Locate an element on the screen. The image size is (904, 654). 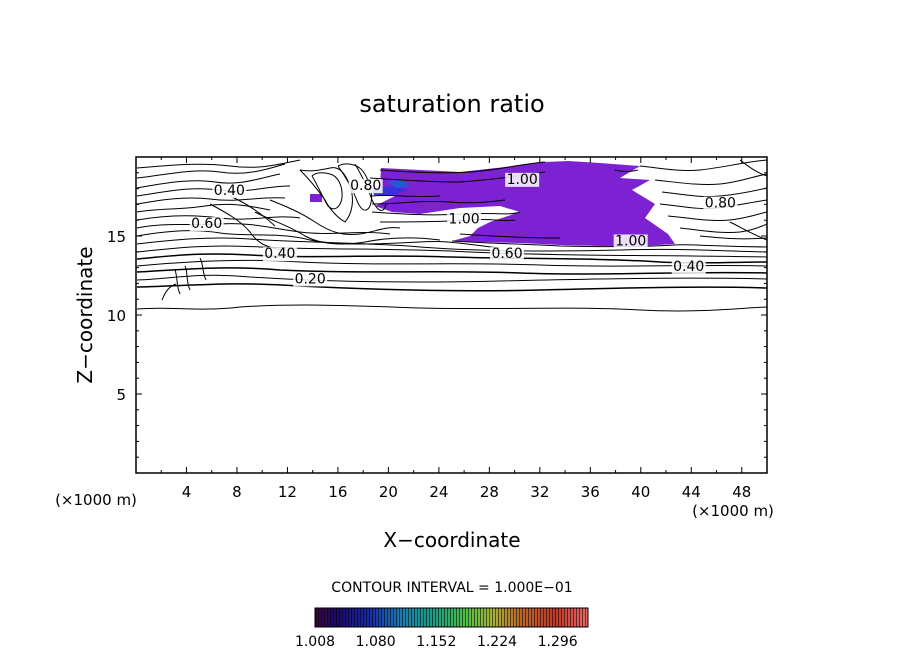
x-tick-label: 24 is located at coordinates (438, 492).